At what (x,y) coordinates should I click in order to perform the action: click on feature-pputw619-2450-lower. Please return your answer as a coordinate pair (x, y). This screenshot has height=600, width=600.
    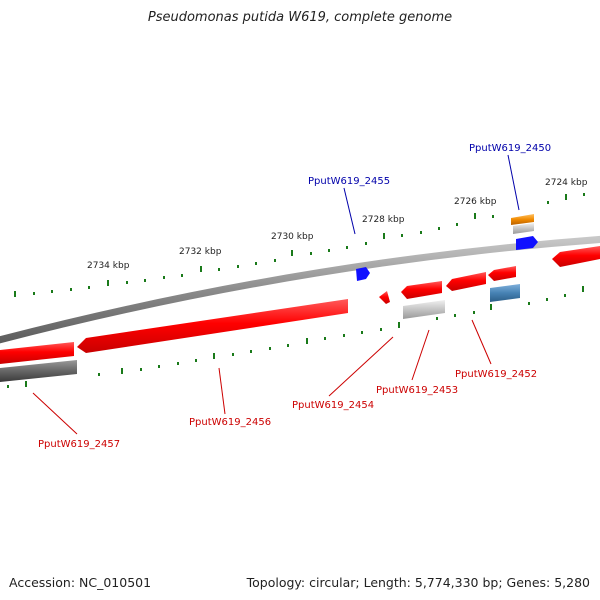
    Looking at the image, I should click on (523, 228).